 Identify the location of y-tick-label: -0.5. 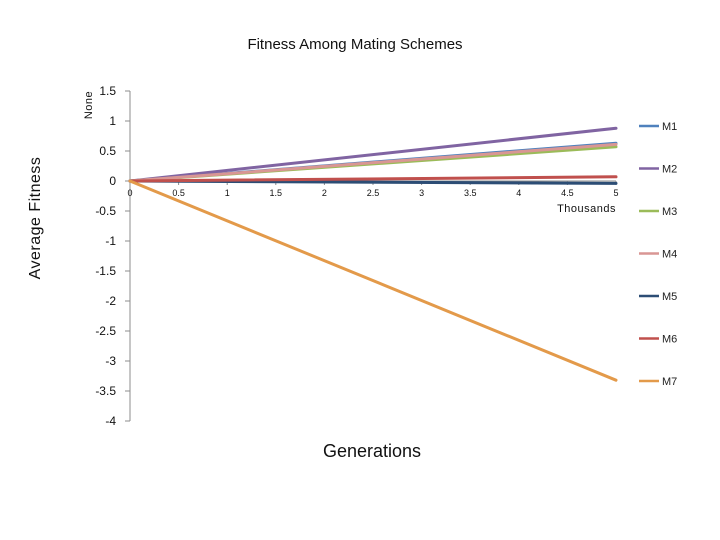
(105, 211).